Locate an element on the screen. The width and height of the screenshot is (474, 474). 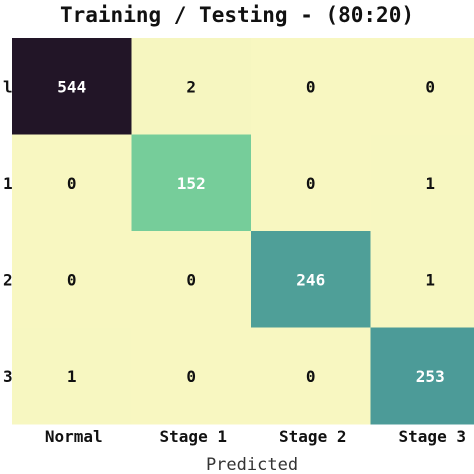
heatmap-cell-r2-c1 is located at coordinates (191, 279).